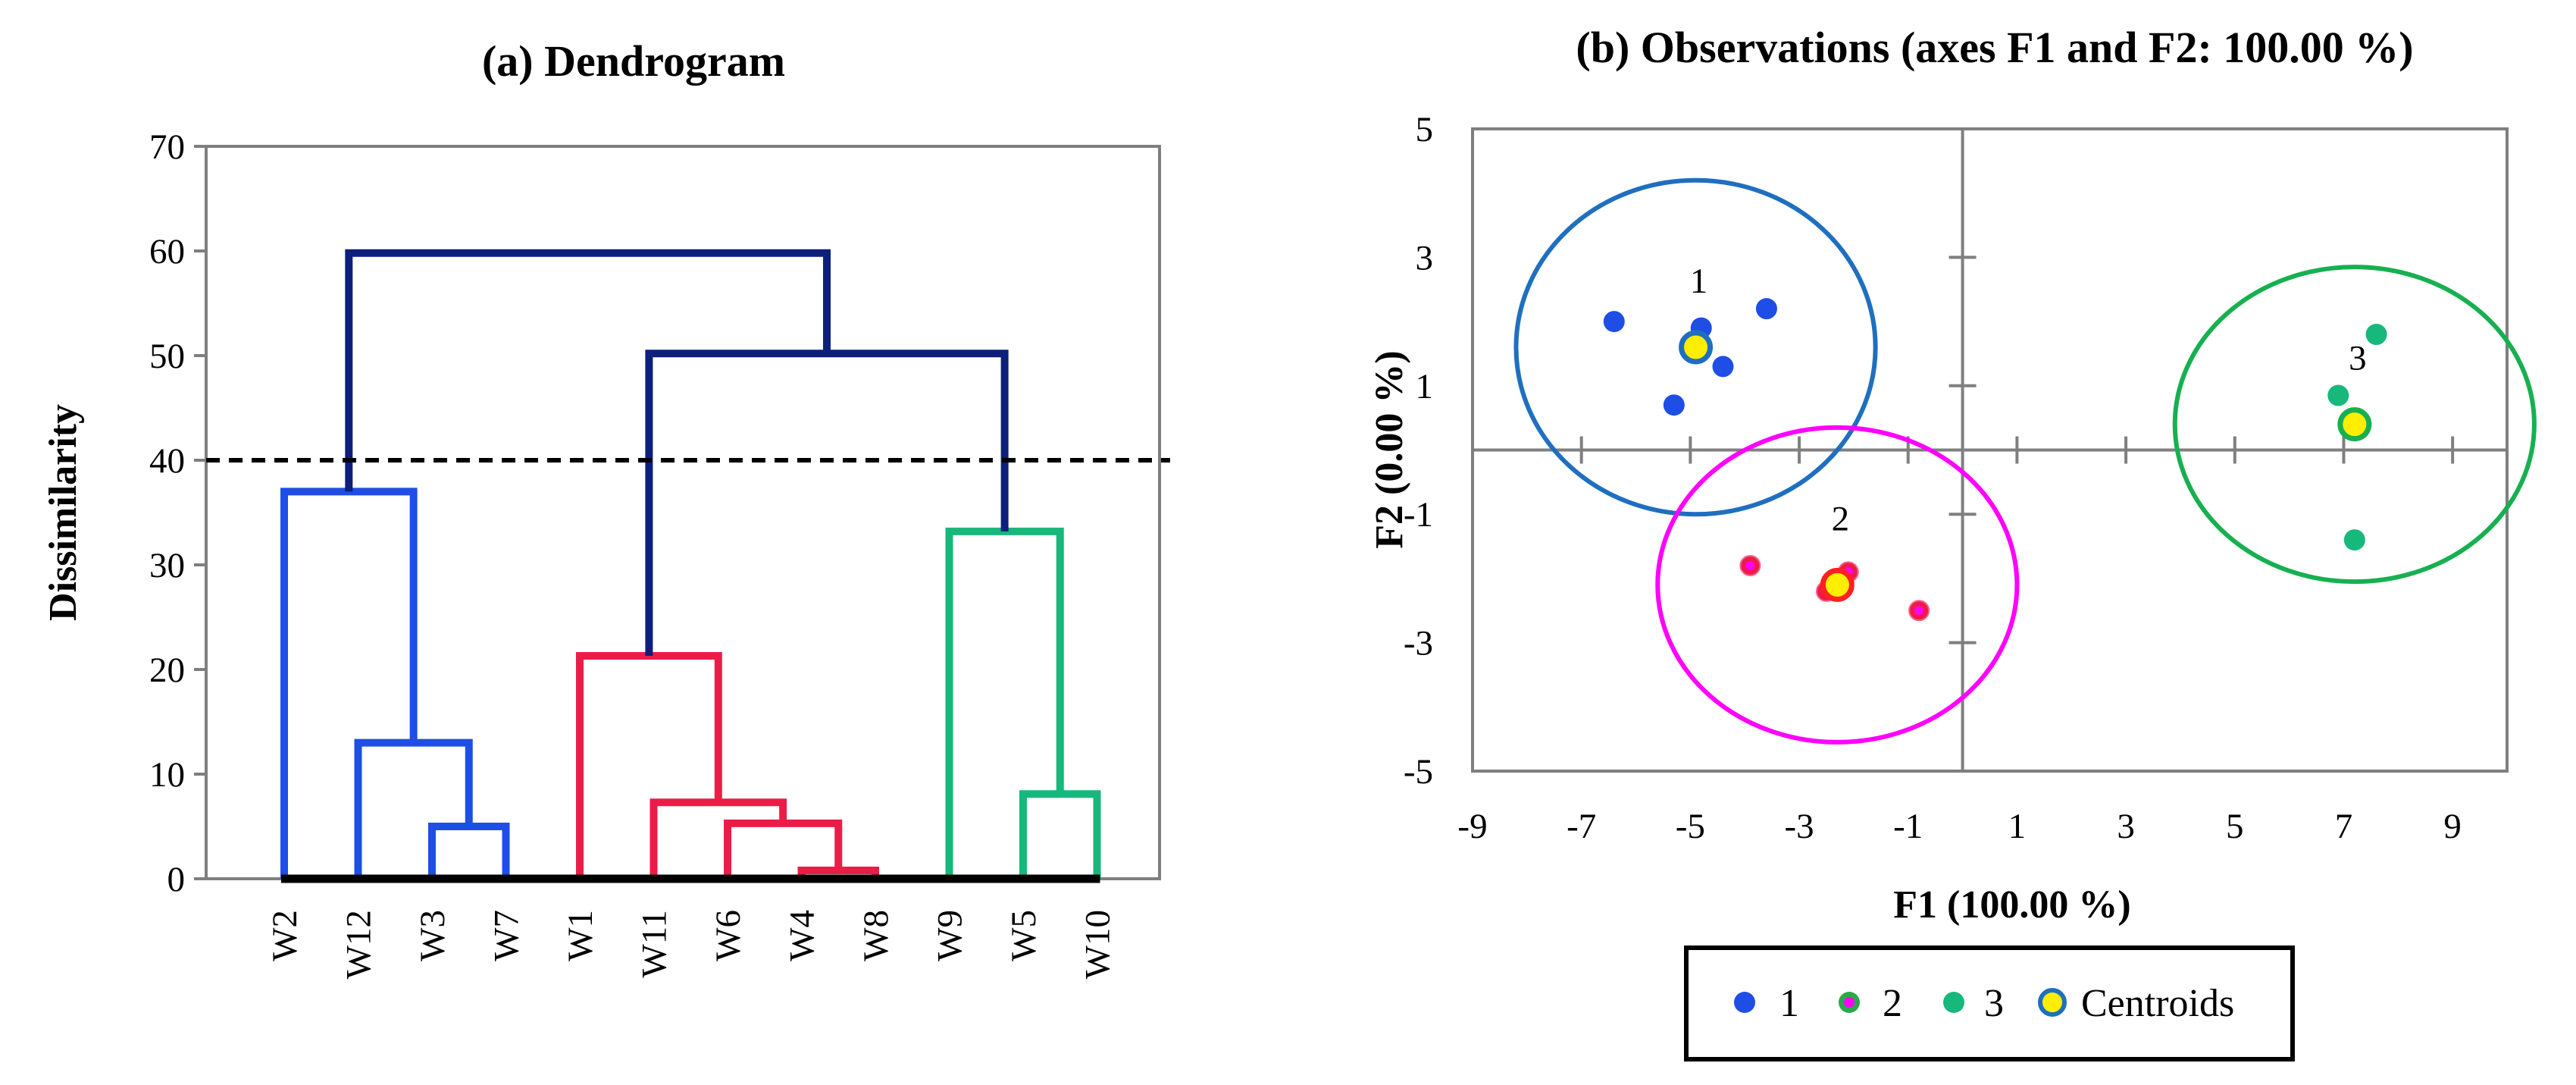  Describe the element at coordinates (951, 935) in the screenshot. I see `dendrogram-leaf-label: W9` at that location.